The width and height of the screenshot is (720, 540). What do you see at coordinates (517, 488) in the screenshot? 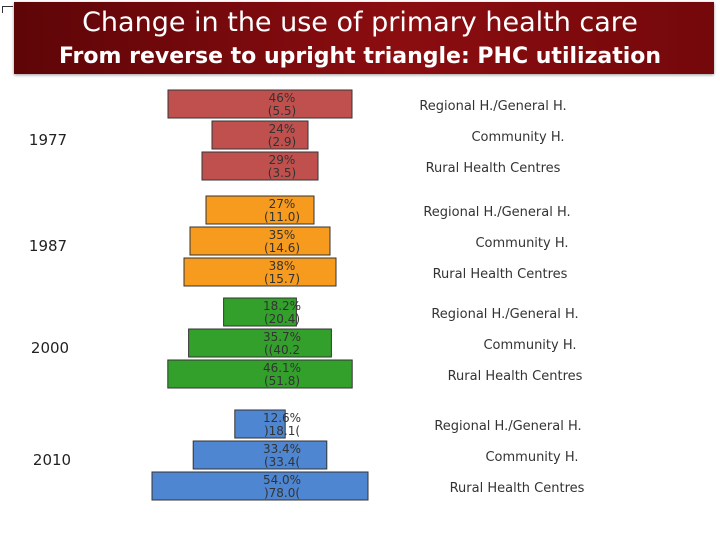
I see `category-label-2010-3: Rural Health Centres` at bounding box center [517, 488].